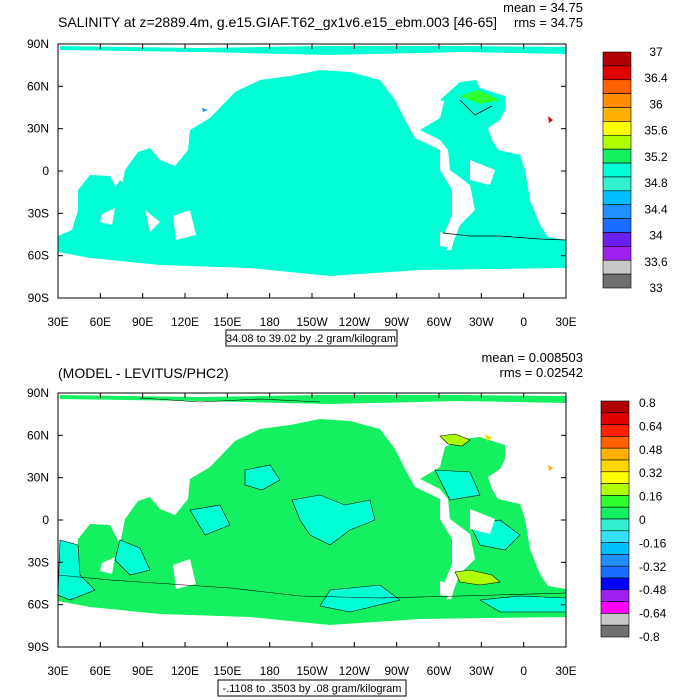 The width and height of the screenshot is (700, 700). Describe the element at coordinates (653, 590) in the screenshot. I see `colorbar-label: -0.48` at that location.